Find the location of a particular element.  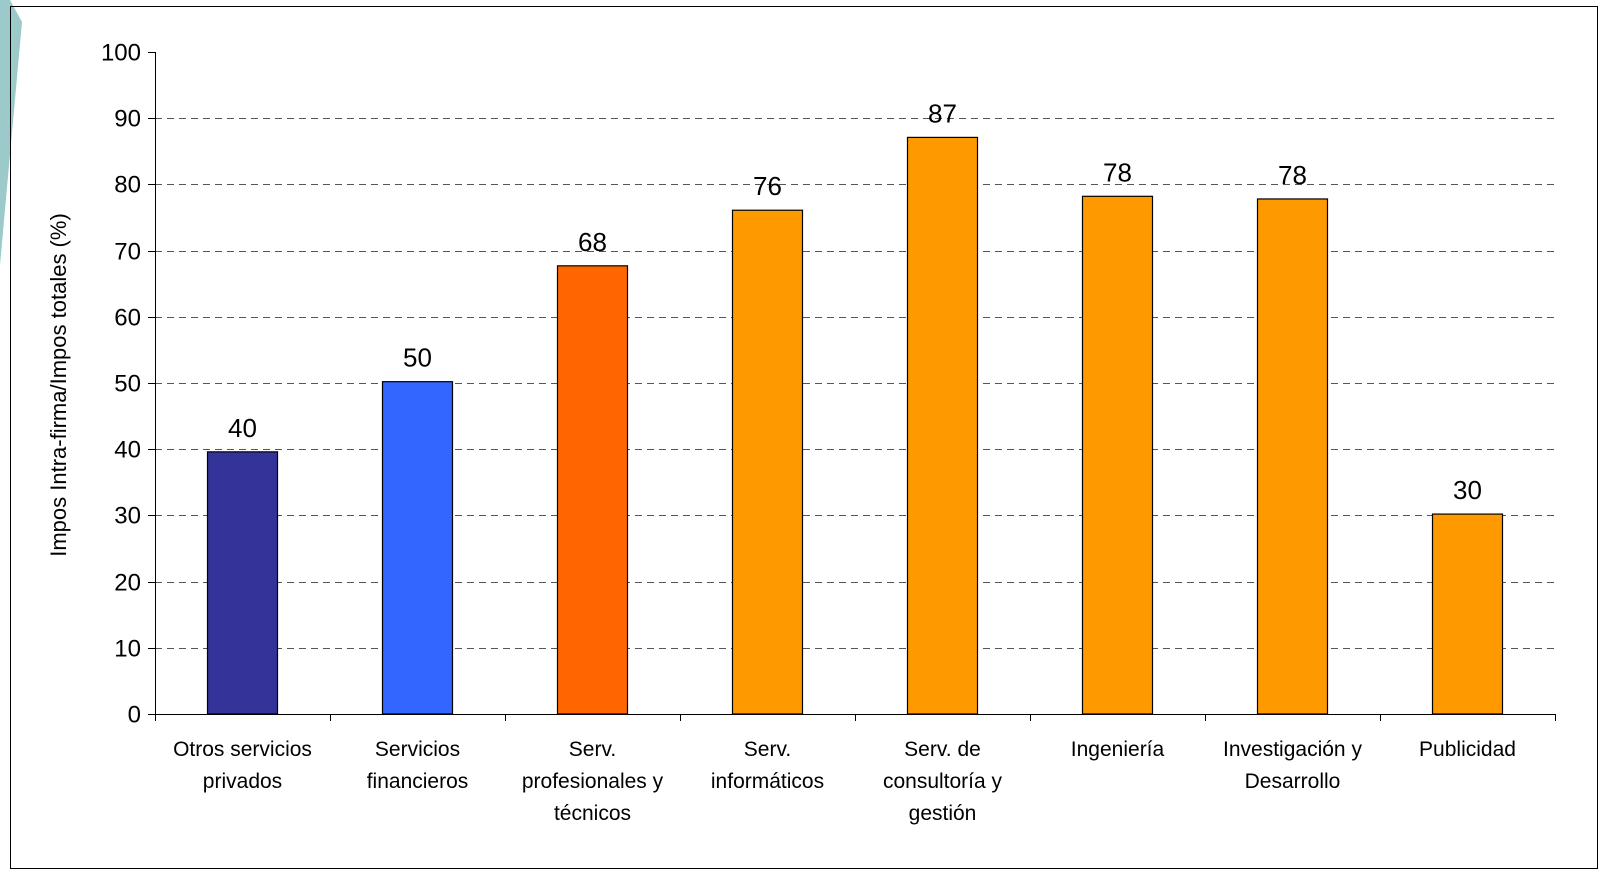

x-tick-label: Otros servicios privados is located at coordinates (242, 765).